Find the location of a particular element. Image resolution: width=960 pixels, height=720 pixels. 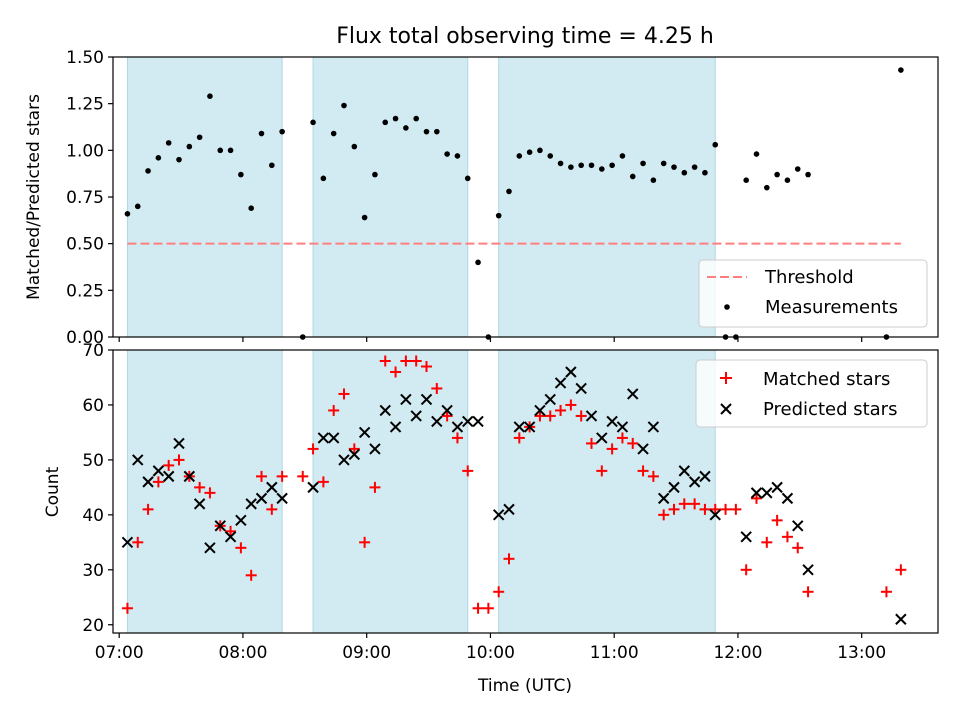

bottom-y-tick-label: 20 is located at coordinates (93, 626).